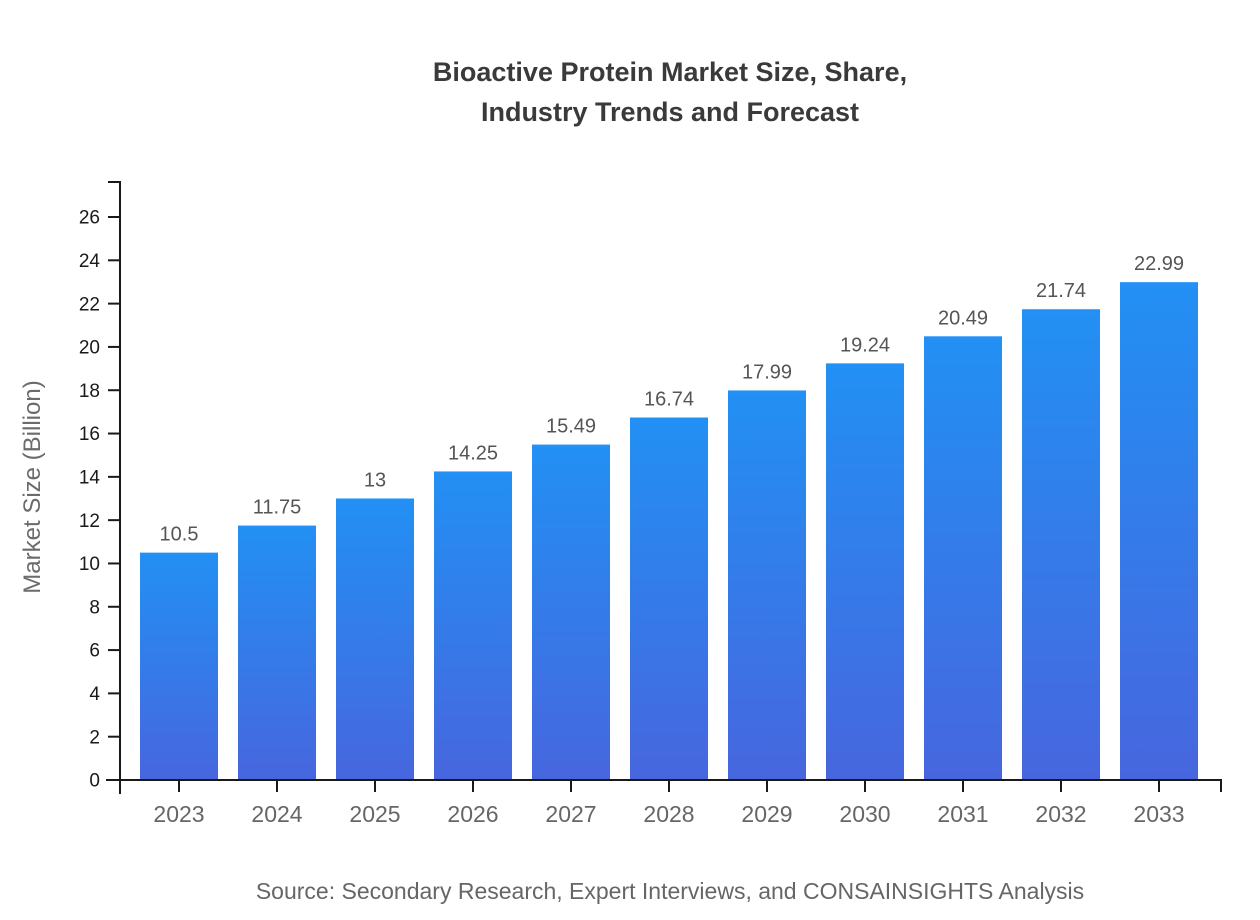 This screenshot has width=1260, height=920. What do you see at coordinates (90, 477) in the screenshot?
I see `y-tick-label-14: 14` at bounding box center [90, 477].